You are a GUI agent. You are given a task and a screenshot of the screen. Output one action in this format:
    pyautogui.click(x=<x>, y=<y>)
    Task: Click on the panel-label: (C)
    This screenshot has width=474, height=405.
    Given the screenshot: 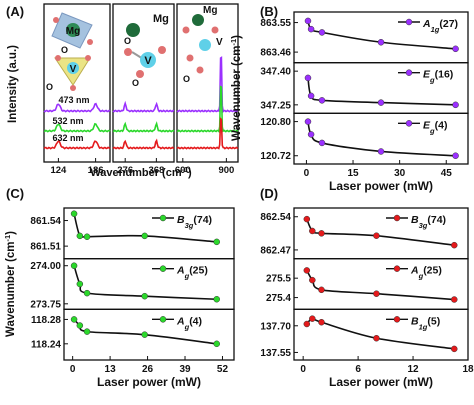 What is the action you would take?
    pyautogui.click(x=15, y=193)
    